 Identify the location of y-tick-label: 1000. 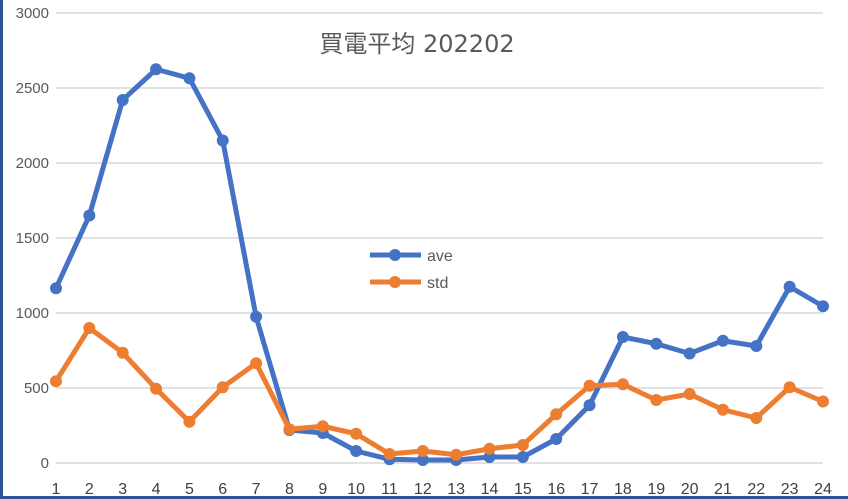
(32, 313).